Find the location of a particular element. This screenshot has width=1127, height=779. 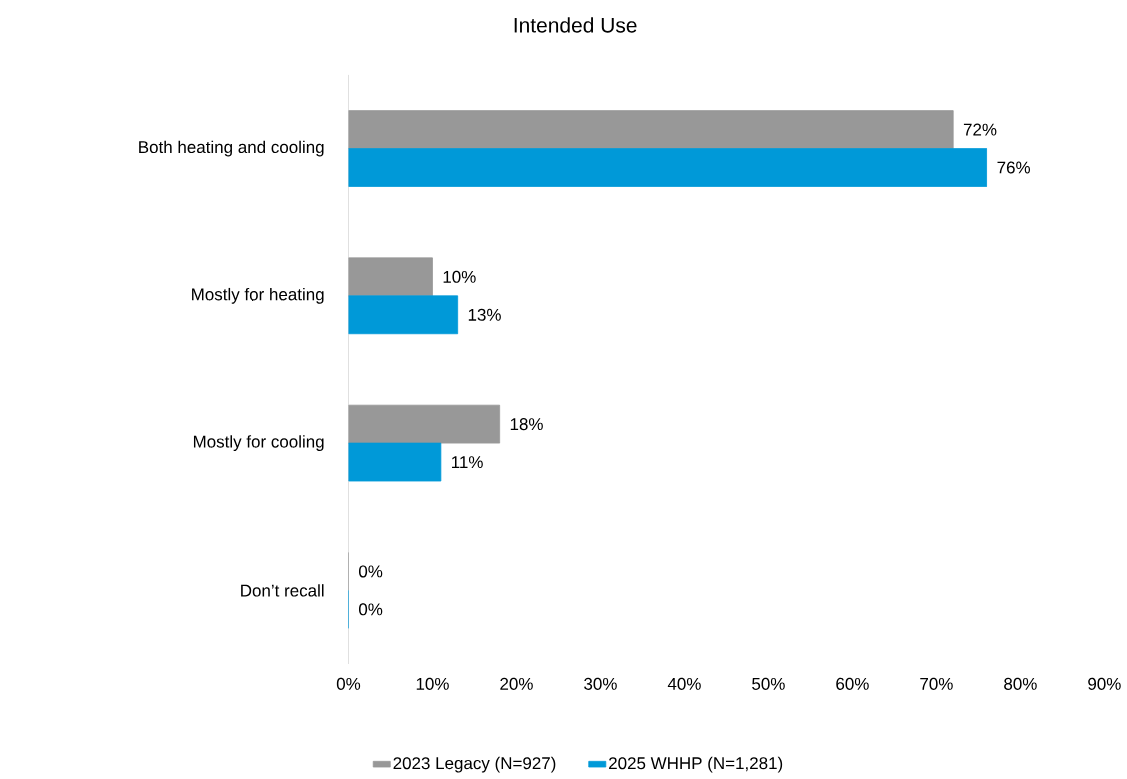

x-tick-label: 10% is located at coordinates (432, 683).